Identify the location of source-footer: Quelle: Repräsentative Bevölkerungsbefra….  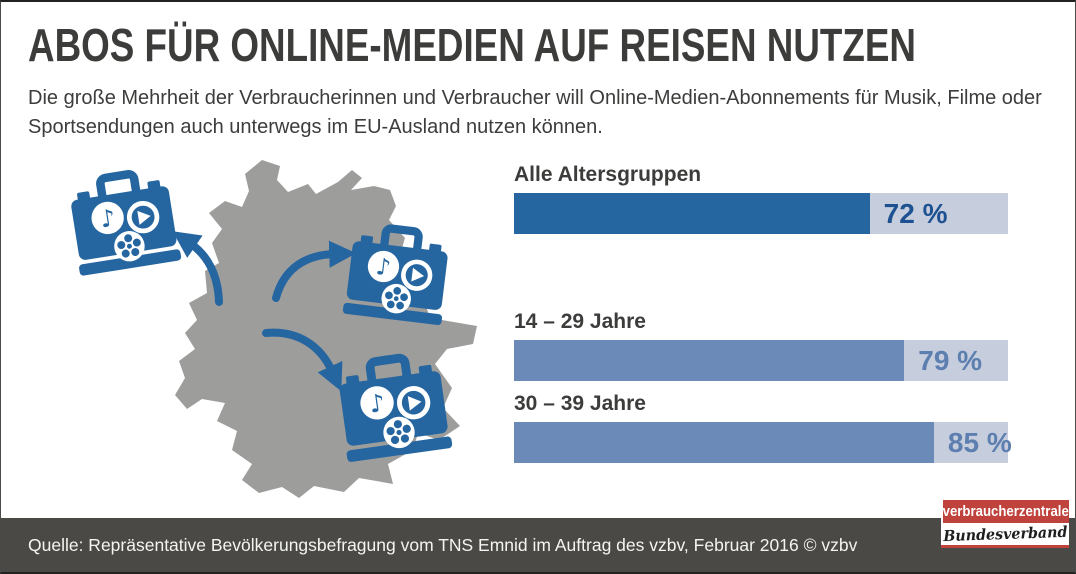
(538, 545).